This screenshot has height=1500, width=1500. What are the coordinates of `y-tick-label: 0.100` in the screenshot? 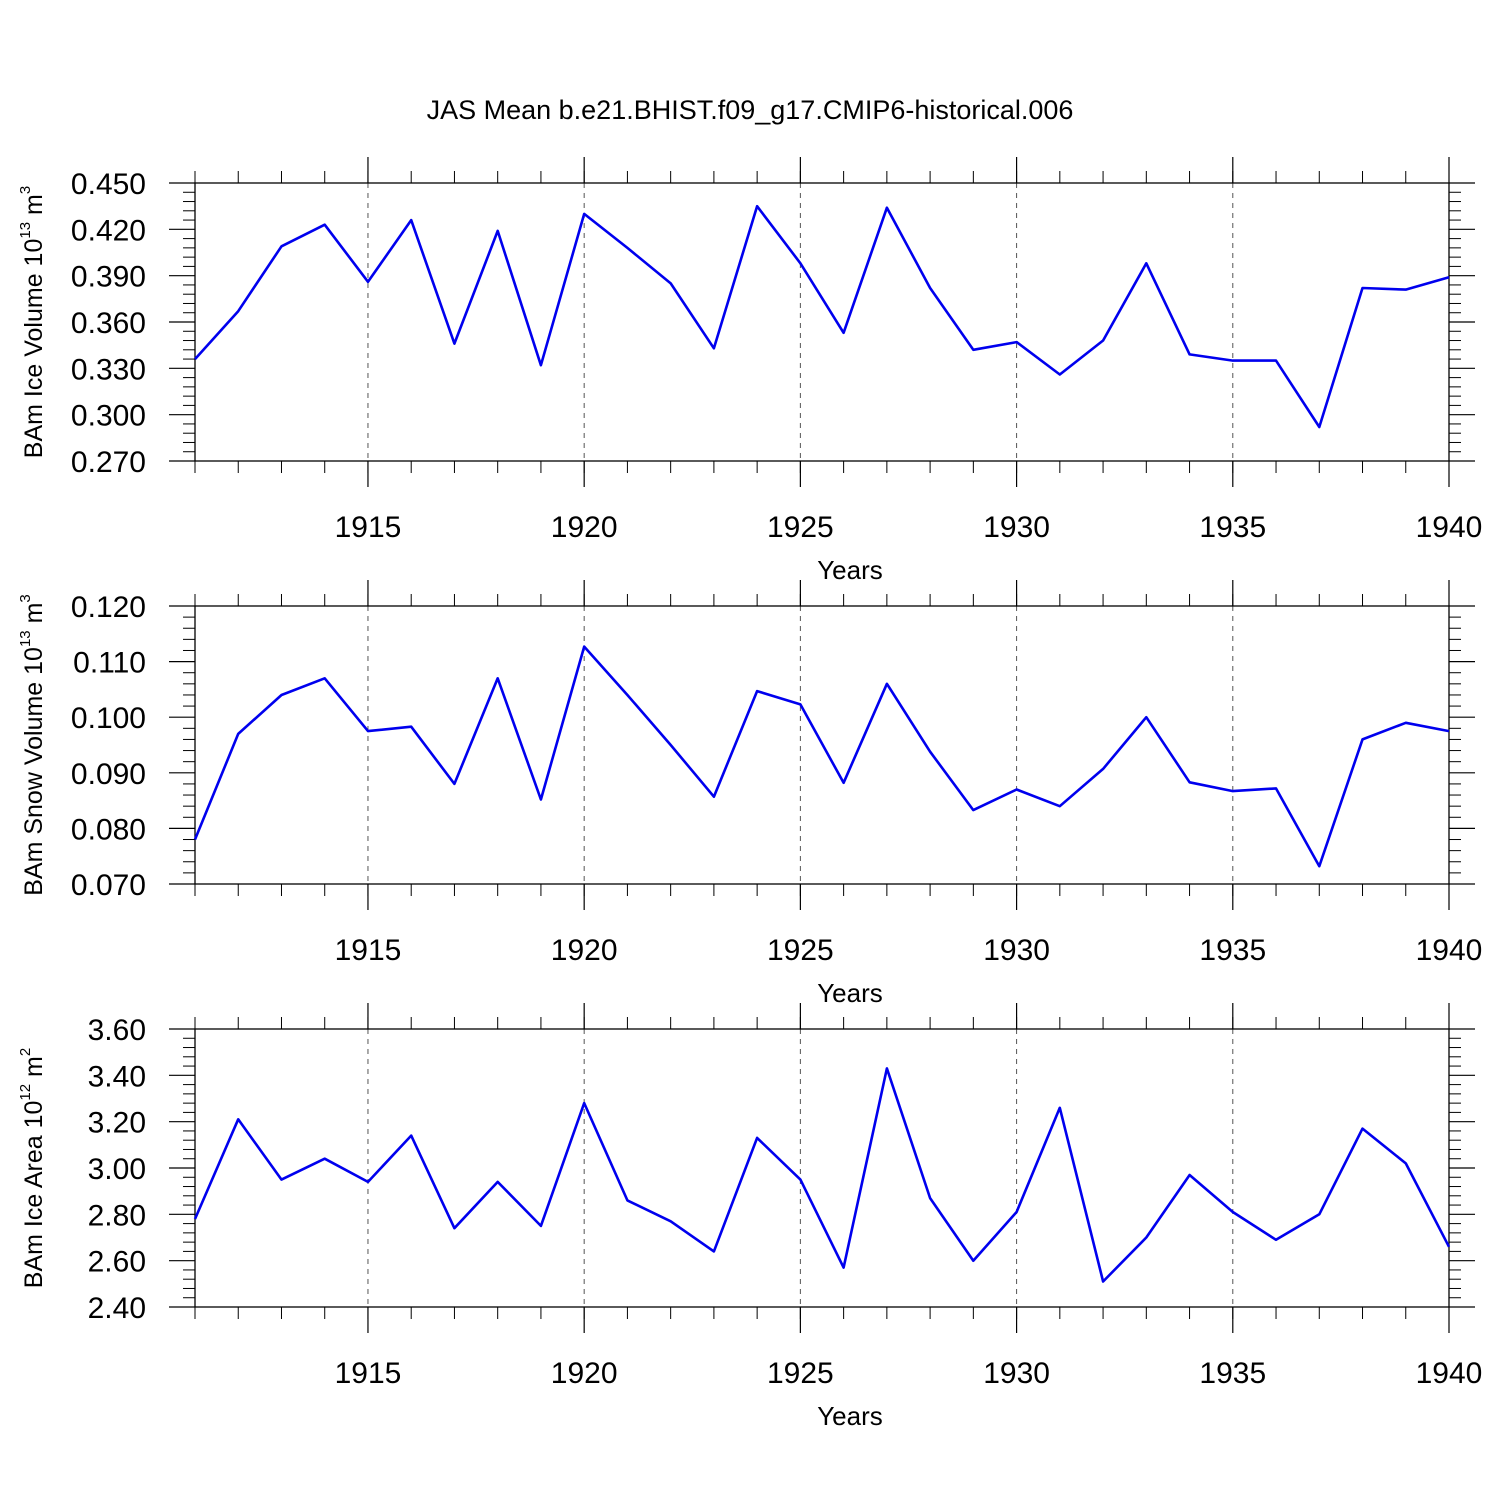 It's located at (108, 718).